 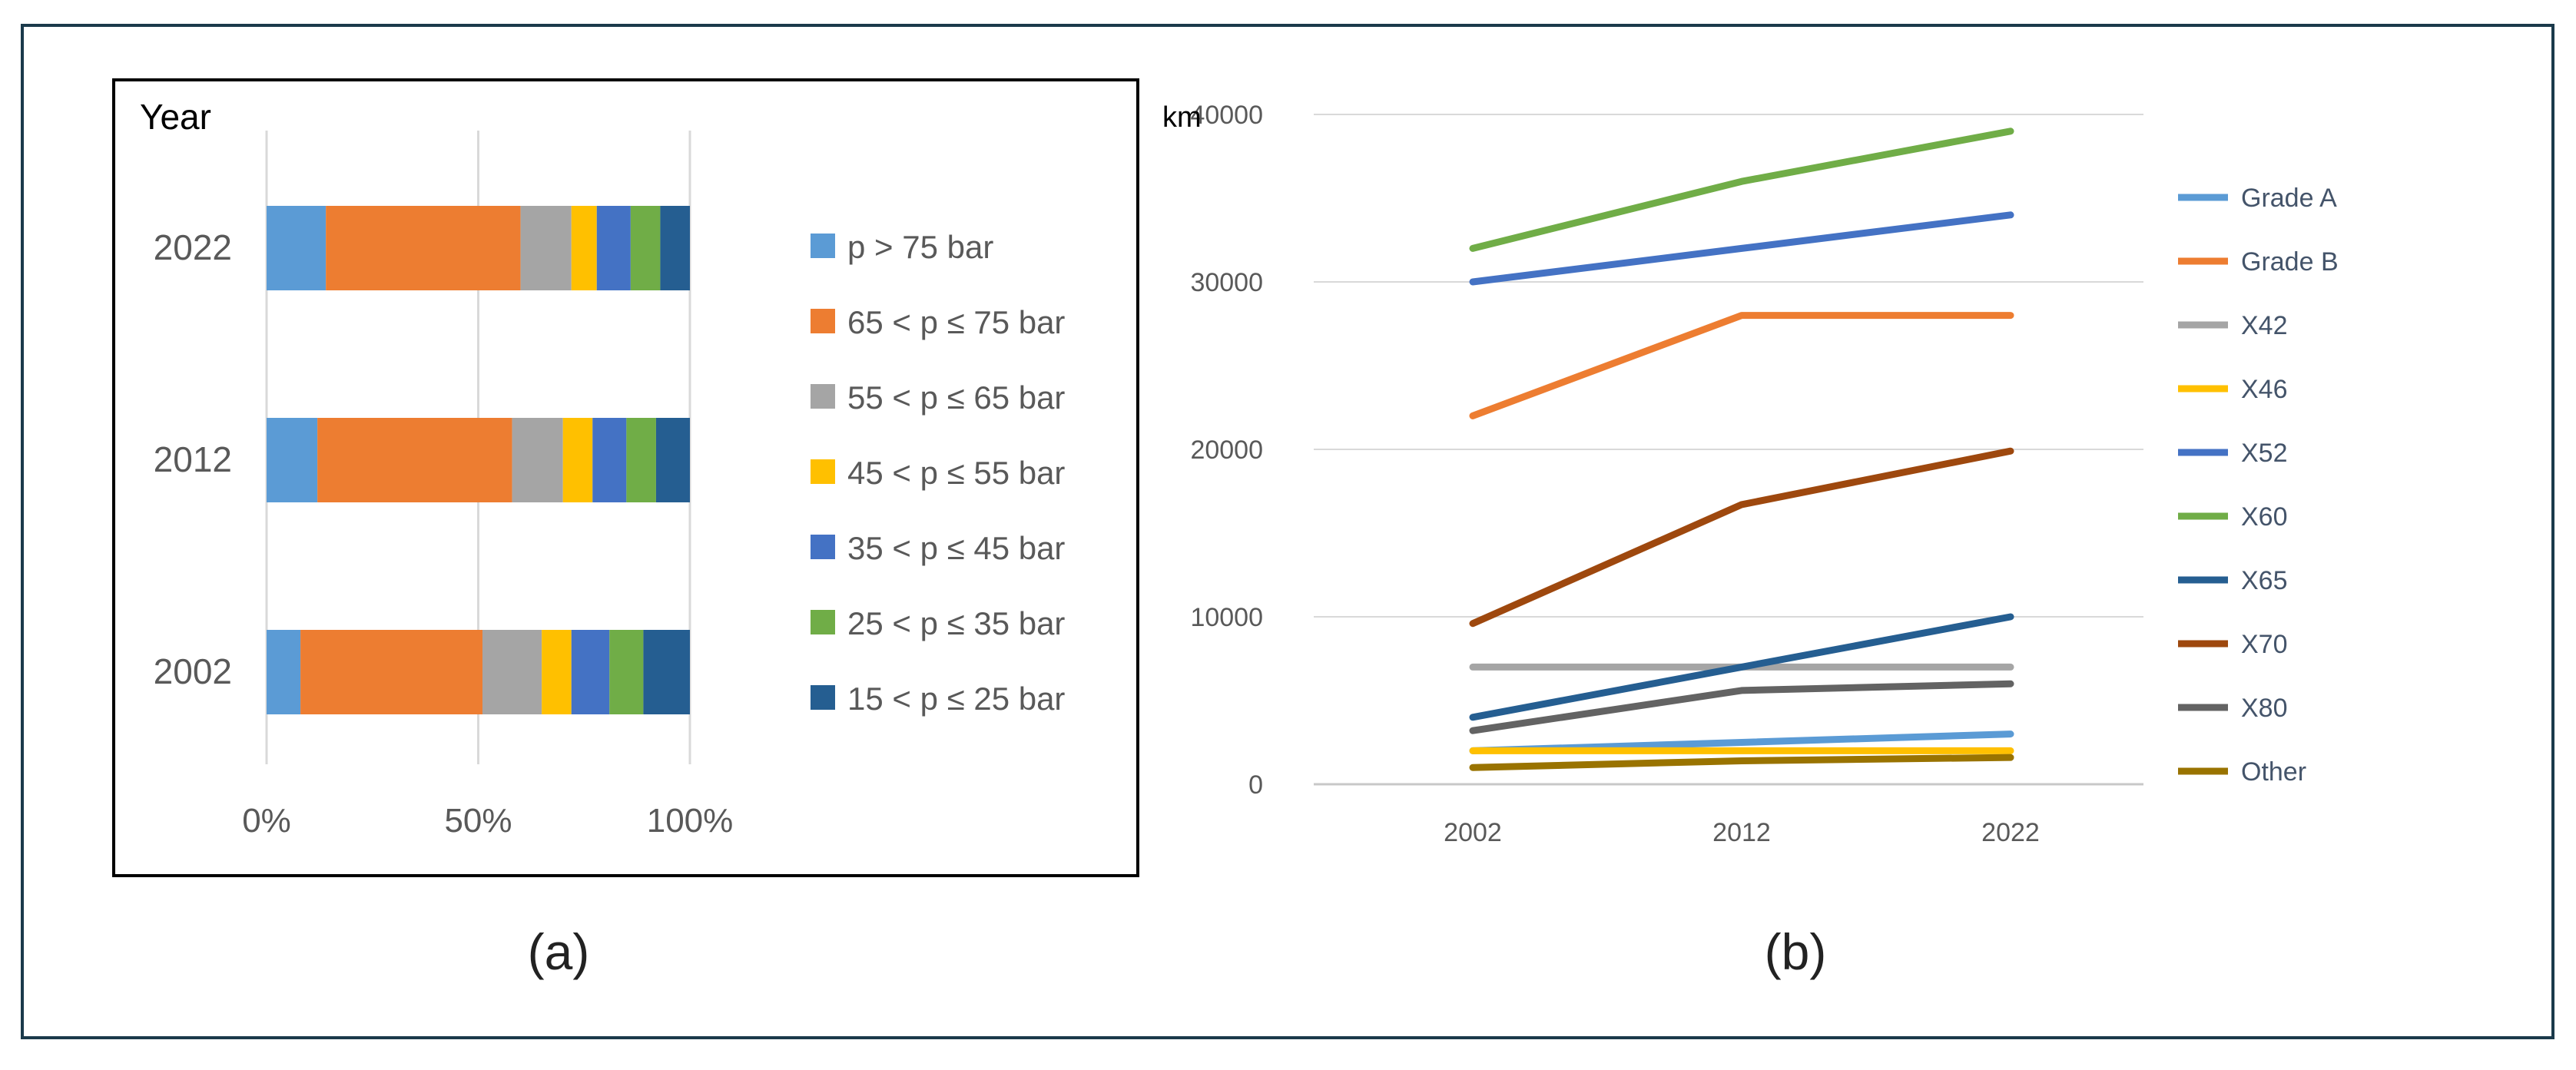 I want to click on panel-a-category-label: 2002, so click(x=193, y=671).